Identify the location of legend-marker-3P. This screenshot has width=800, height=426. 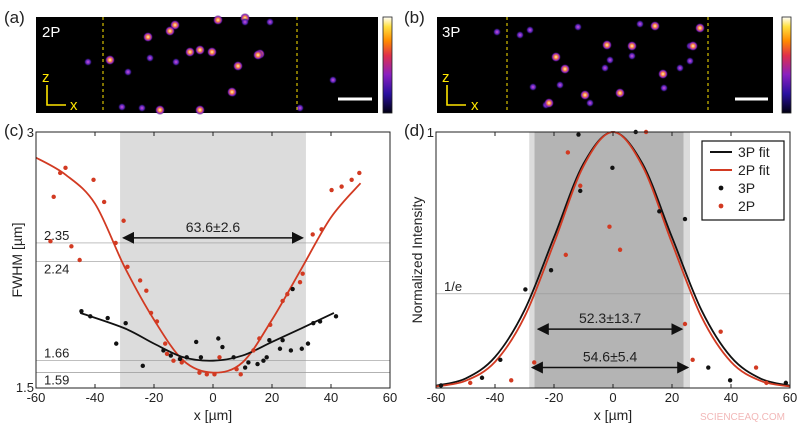
(721, 188).